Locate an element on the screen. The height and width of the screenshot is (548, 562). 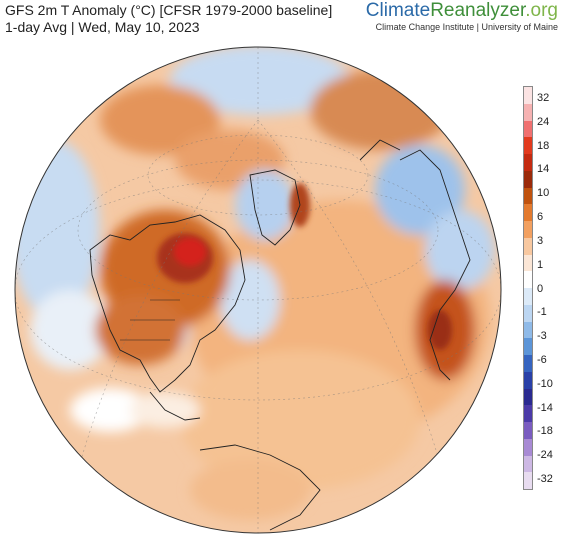
colorbar-label: 24 is located at coordinates (543, 121).